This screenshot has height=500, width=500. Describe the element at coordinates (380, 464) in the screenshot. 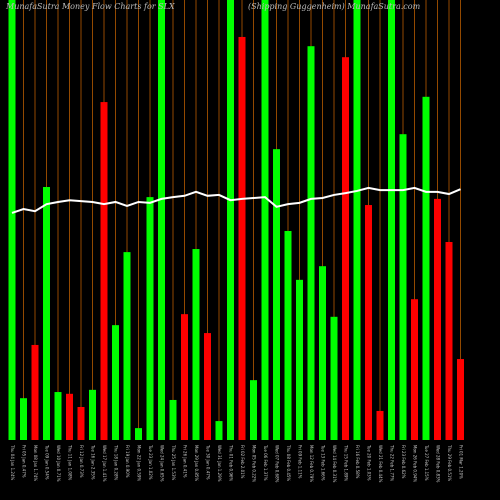

I see `x-tick-label: Wed 21 Feb 0.44%` at that location.